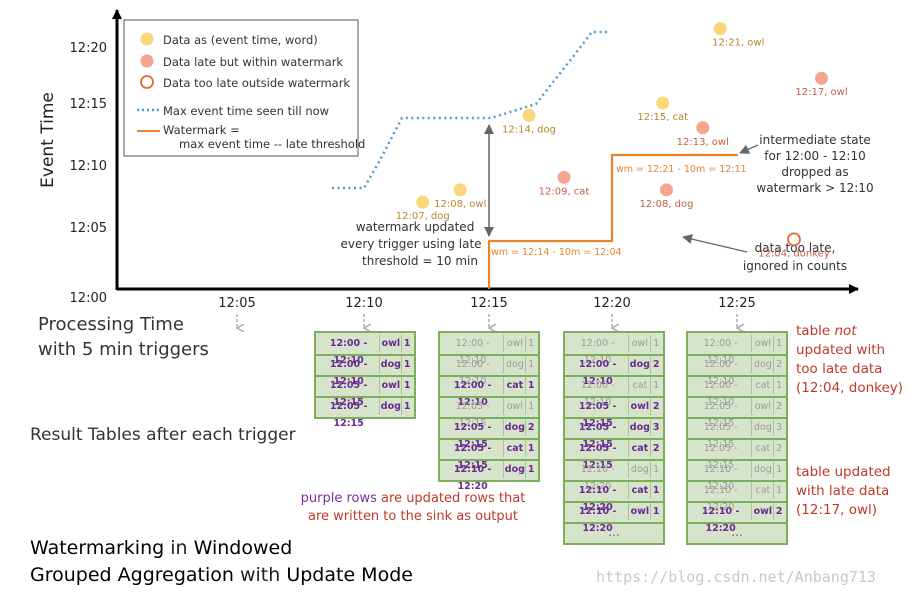 The width and height of the screenshot is (917, 595). What do you see at coordinates (794, 239) in the screenshot?
I see `too-late-point` at bounding box center [794, 239].